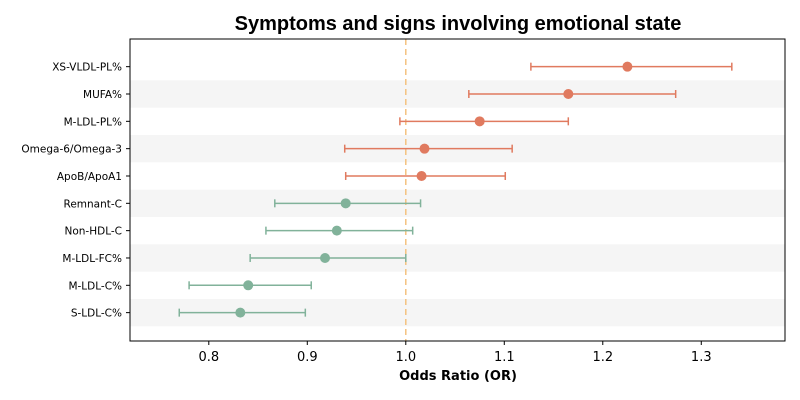  I want to click on x-tick-label: 1.1, so click(504, 357).